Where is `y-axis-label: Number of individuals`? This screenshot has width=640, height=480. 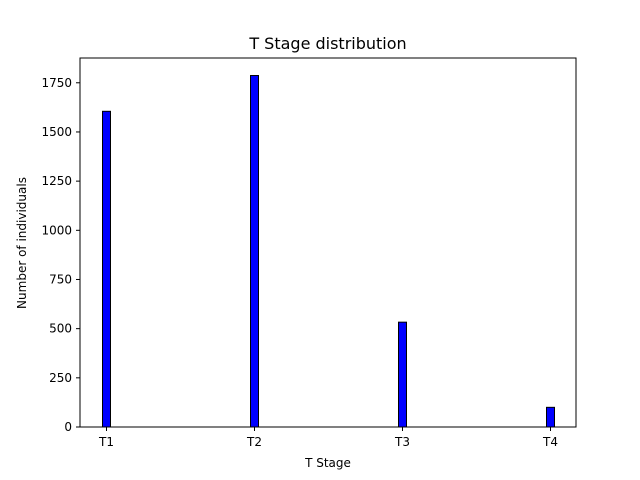 y-axis-label: Number of individuals is located at coordinates (22, 243).